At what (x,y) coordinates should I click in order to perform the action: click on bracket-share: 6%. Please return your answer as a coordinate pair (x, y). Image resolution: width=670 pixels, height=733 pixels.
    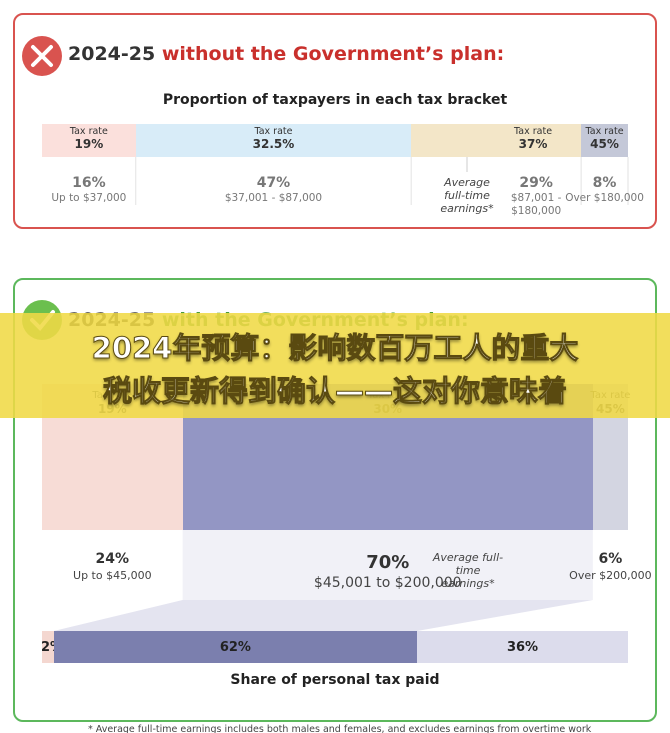
    Looking at the image, I should click on (610, 559).